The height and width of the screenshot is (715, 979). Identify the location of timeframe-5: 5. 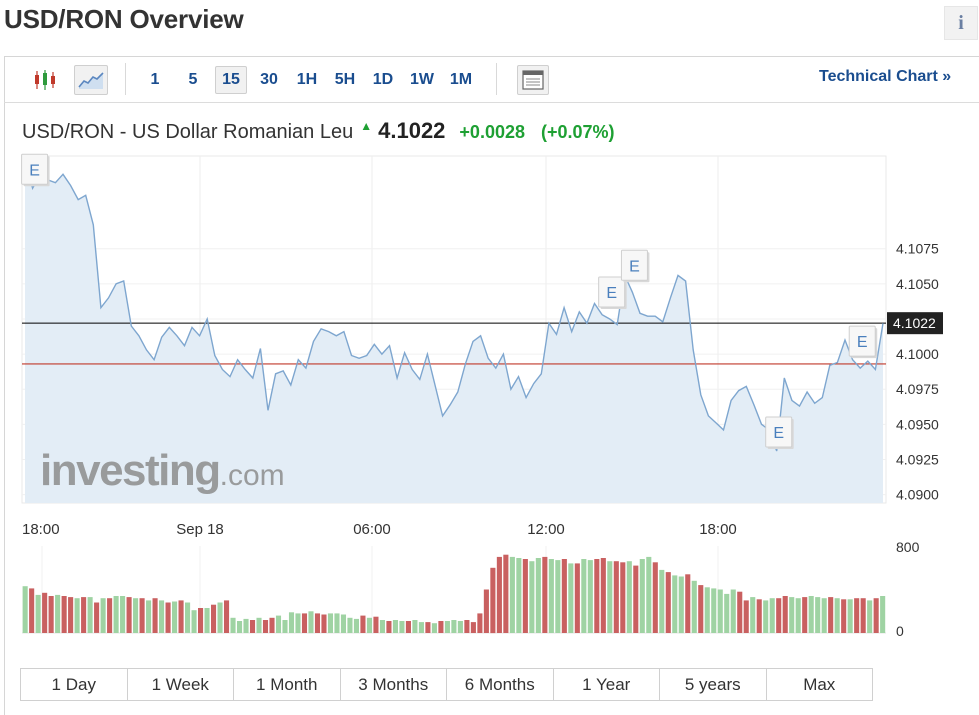
(193, 79).